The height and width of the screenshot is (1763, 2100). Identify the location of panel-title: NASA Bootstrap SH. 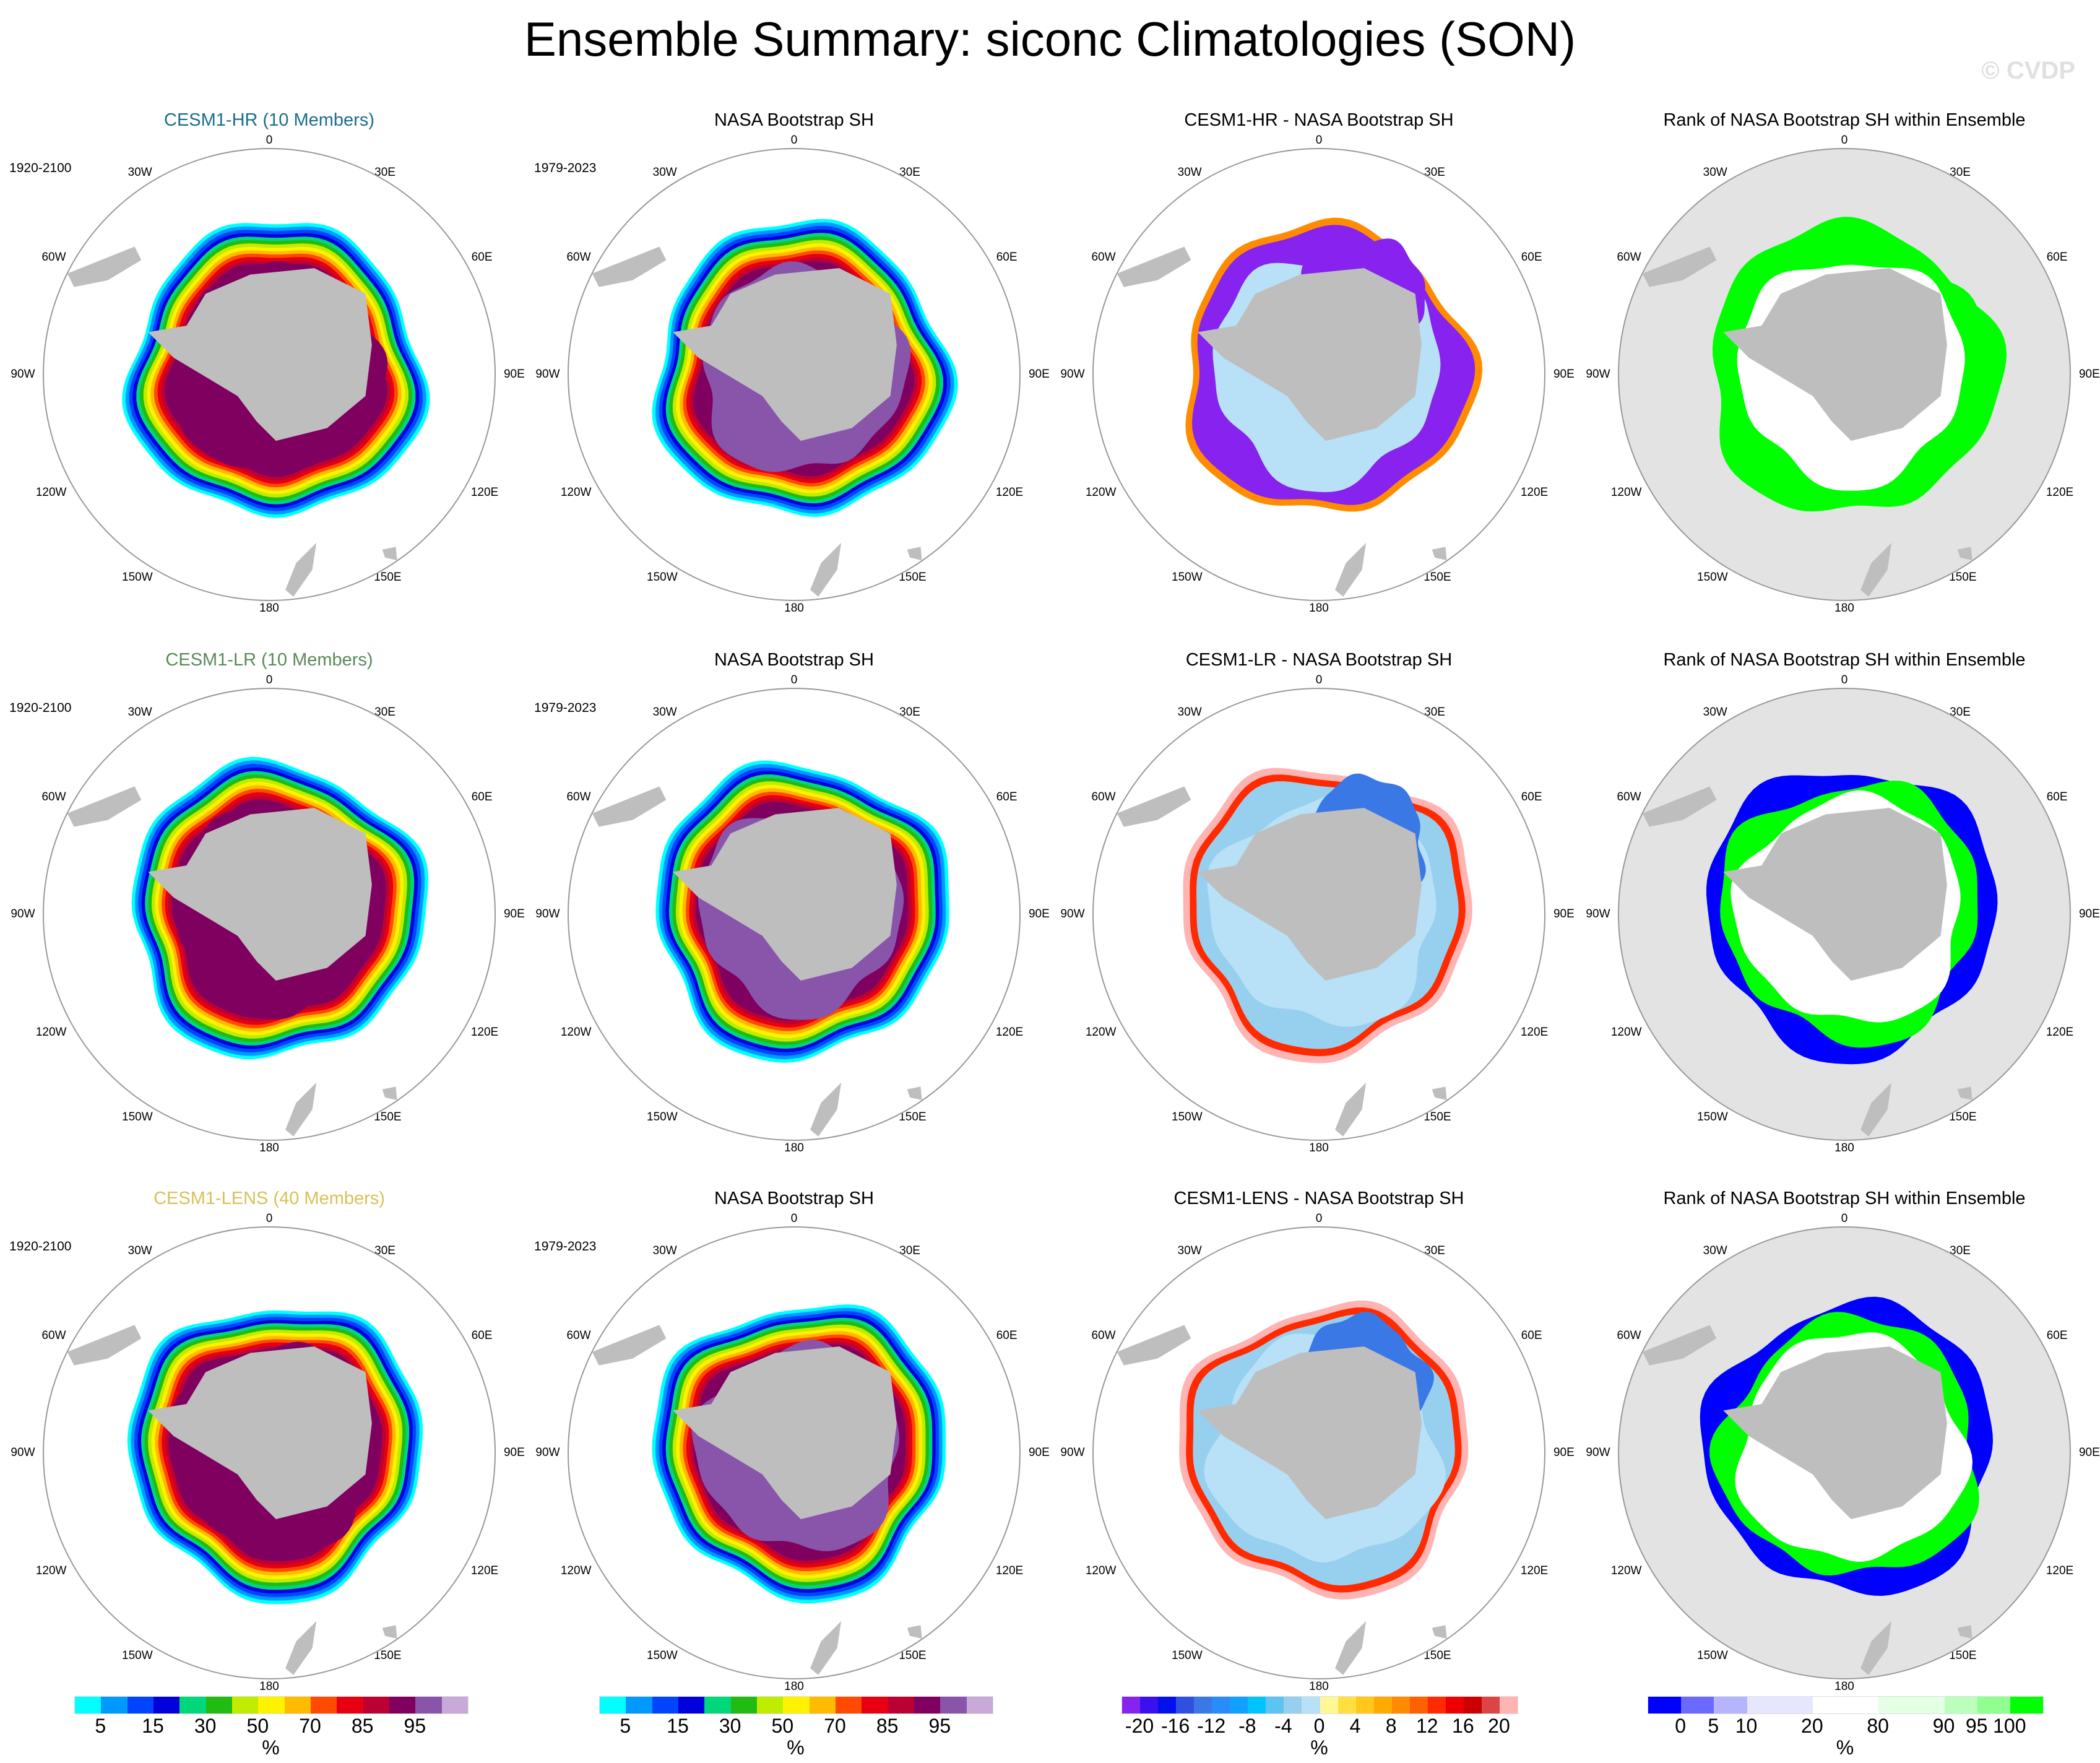
(794, 120).